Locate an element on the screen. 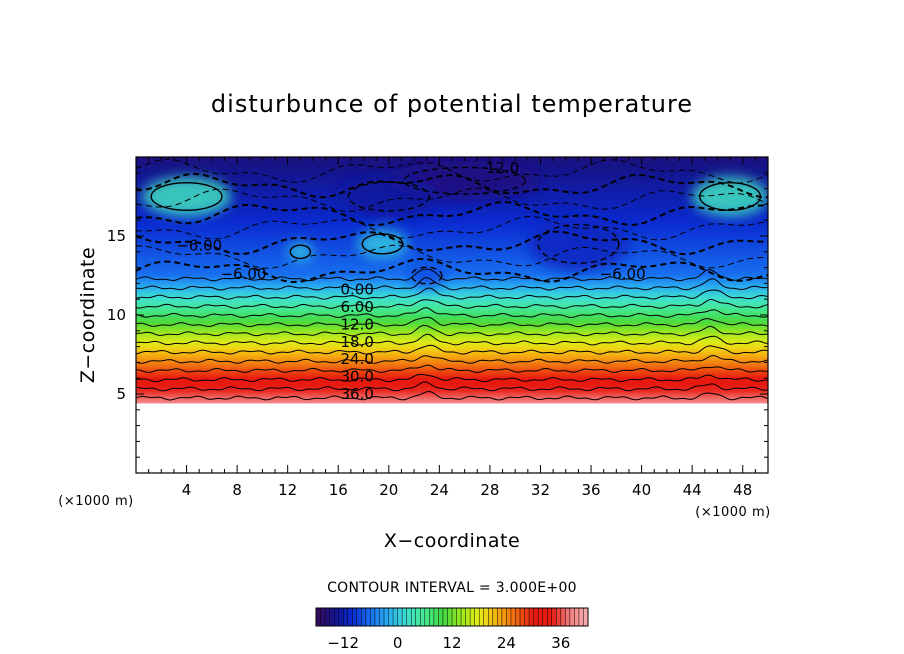 This screenshot has width=904, height=654. x-tick-label: 20 is located at coordinates (388, 490).